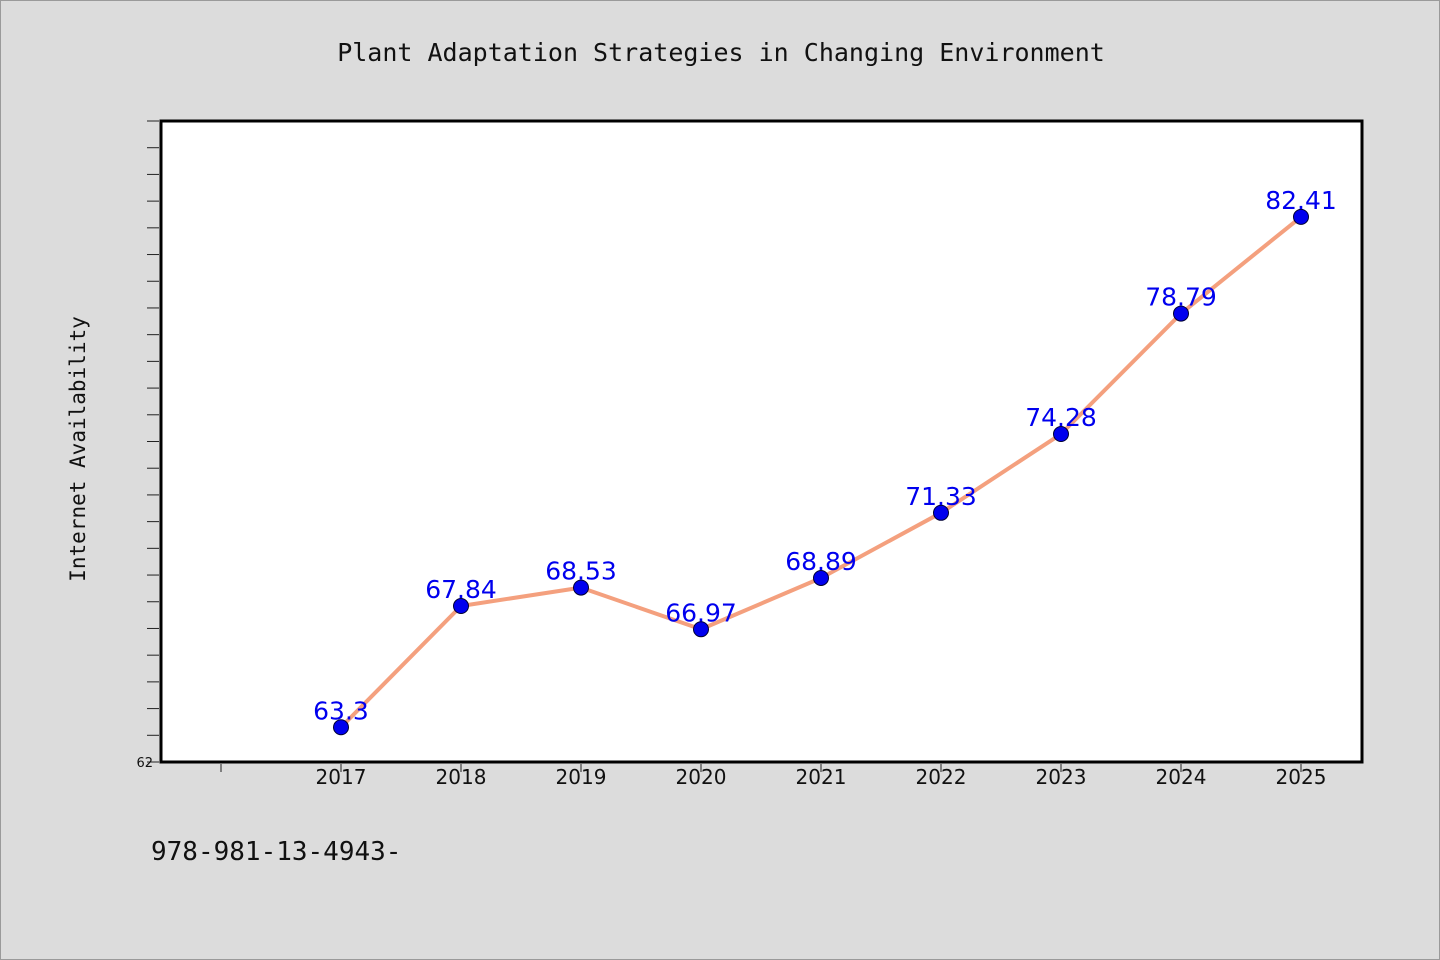 This screenshot has height=960, width=1440. I want to click on data-label: 66.97, so click(701, 612).